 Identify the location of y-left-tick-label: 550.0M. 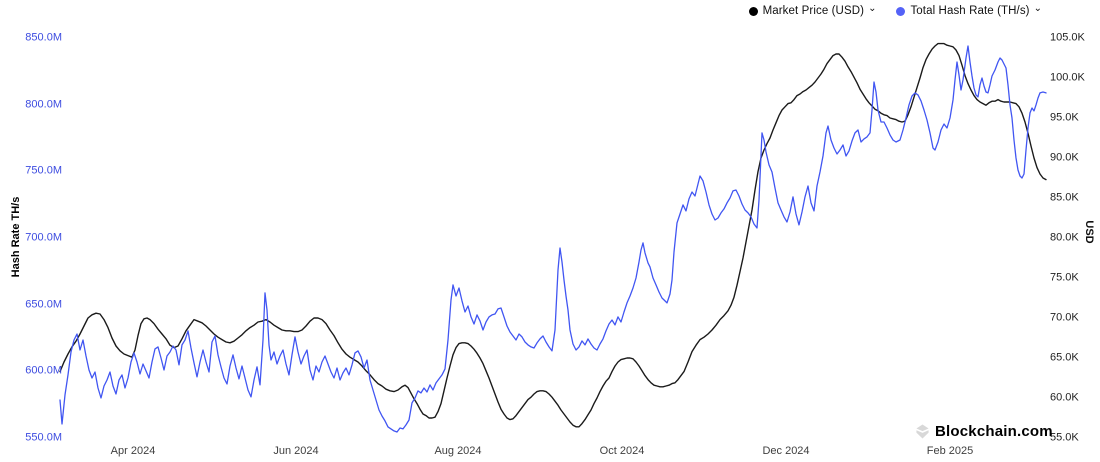
(43, 437).